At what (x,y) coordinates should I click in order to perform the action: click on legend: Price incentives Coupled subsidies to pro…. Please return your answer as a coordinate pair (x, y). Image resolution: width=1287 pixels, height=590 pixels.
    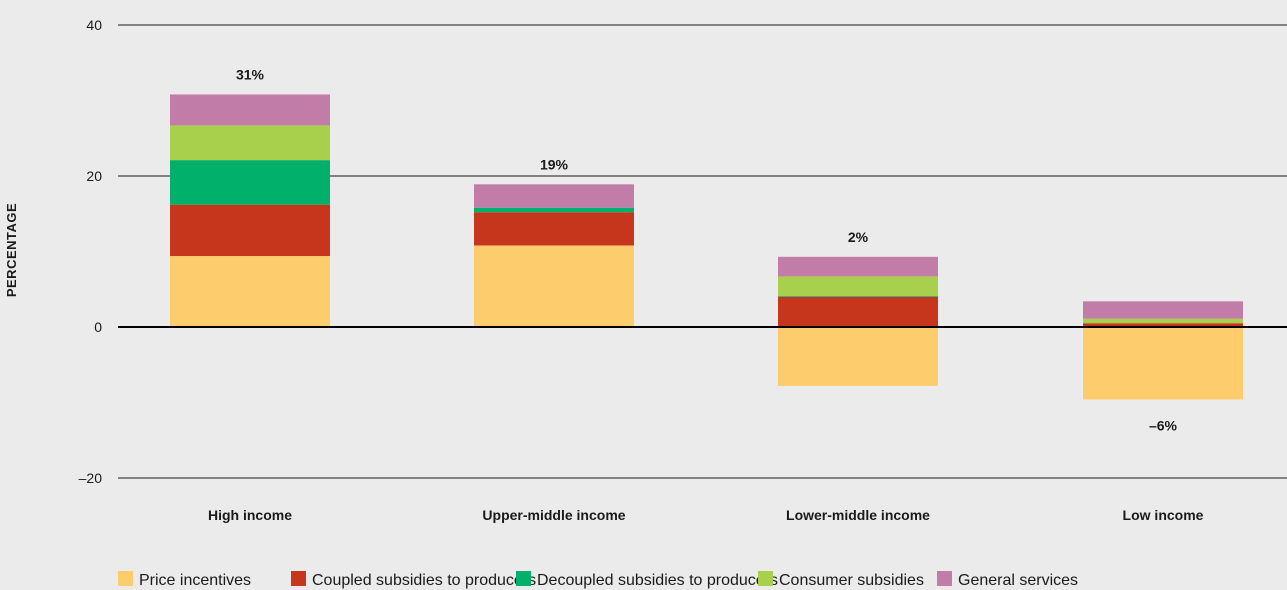
    Looking at the image, I should click on (598, 580).